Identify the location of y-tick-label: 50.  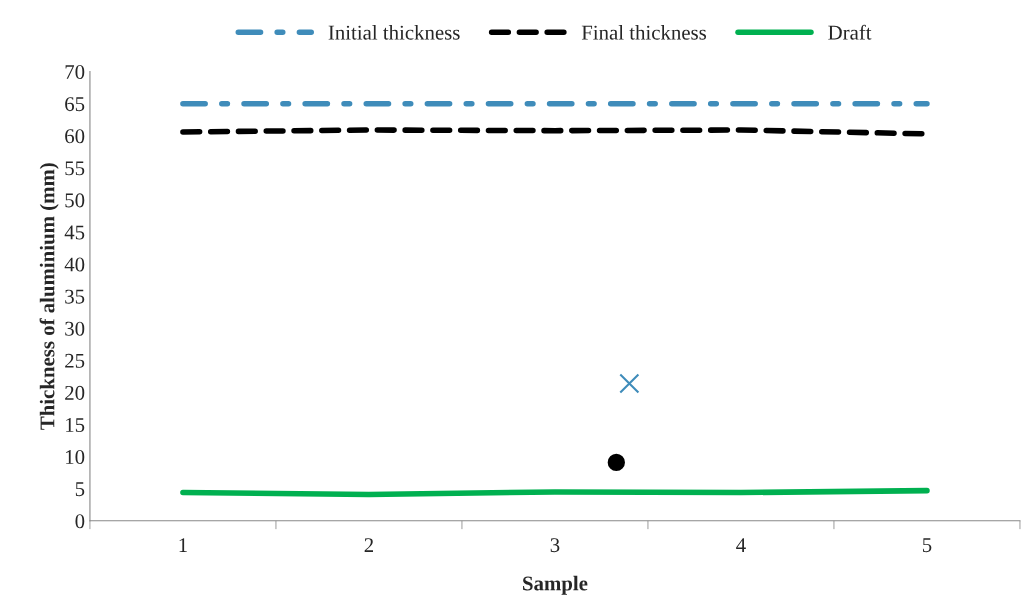
(75, 200).